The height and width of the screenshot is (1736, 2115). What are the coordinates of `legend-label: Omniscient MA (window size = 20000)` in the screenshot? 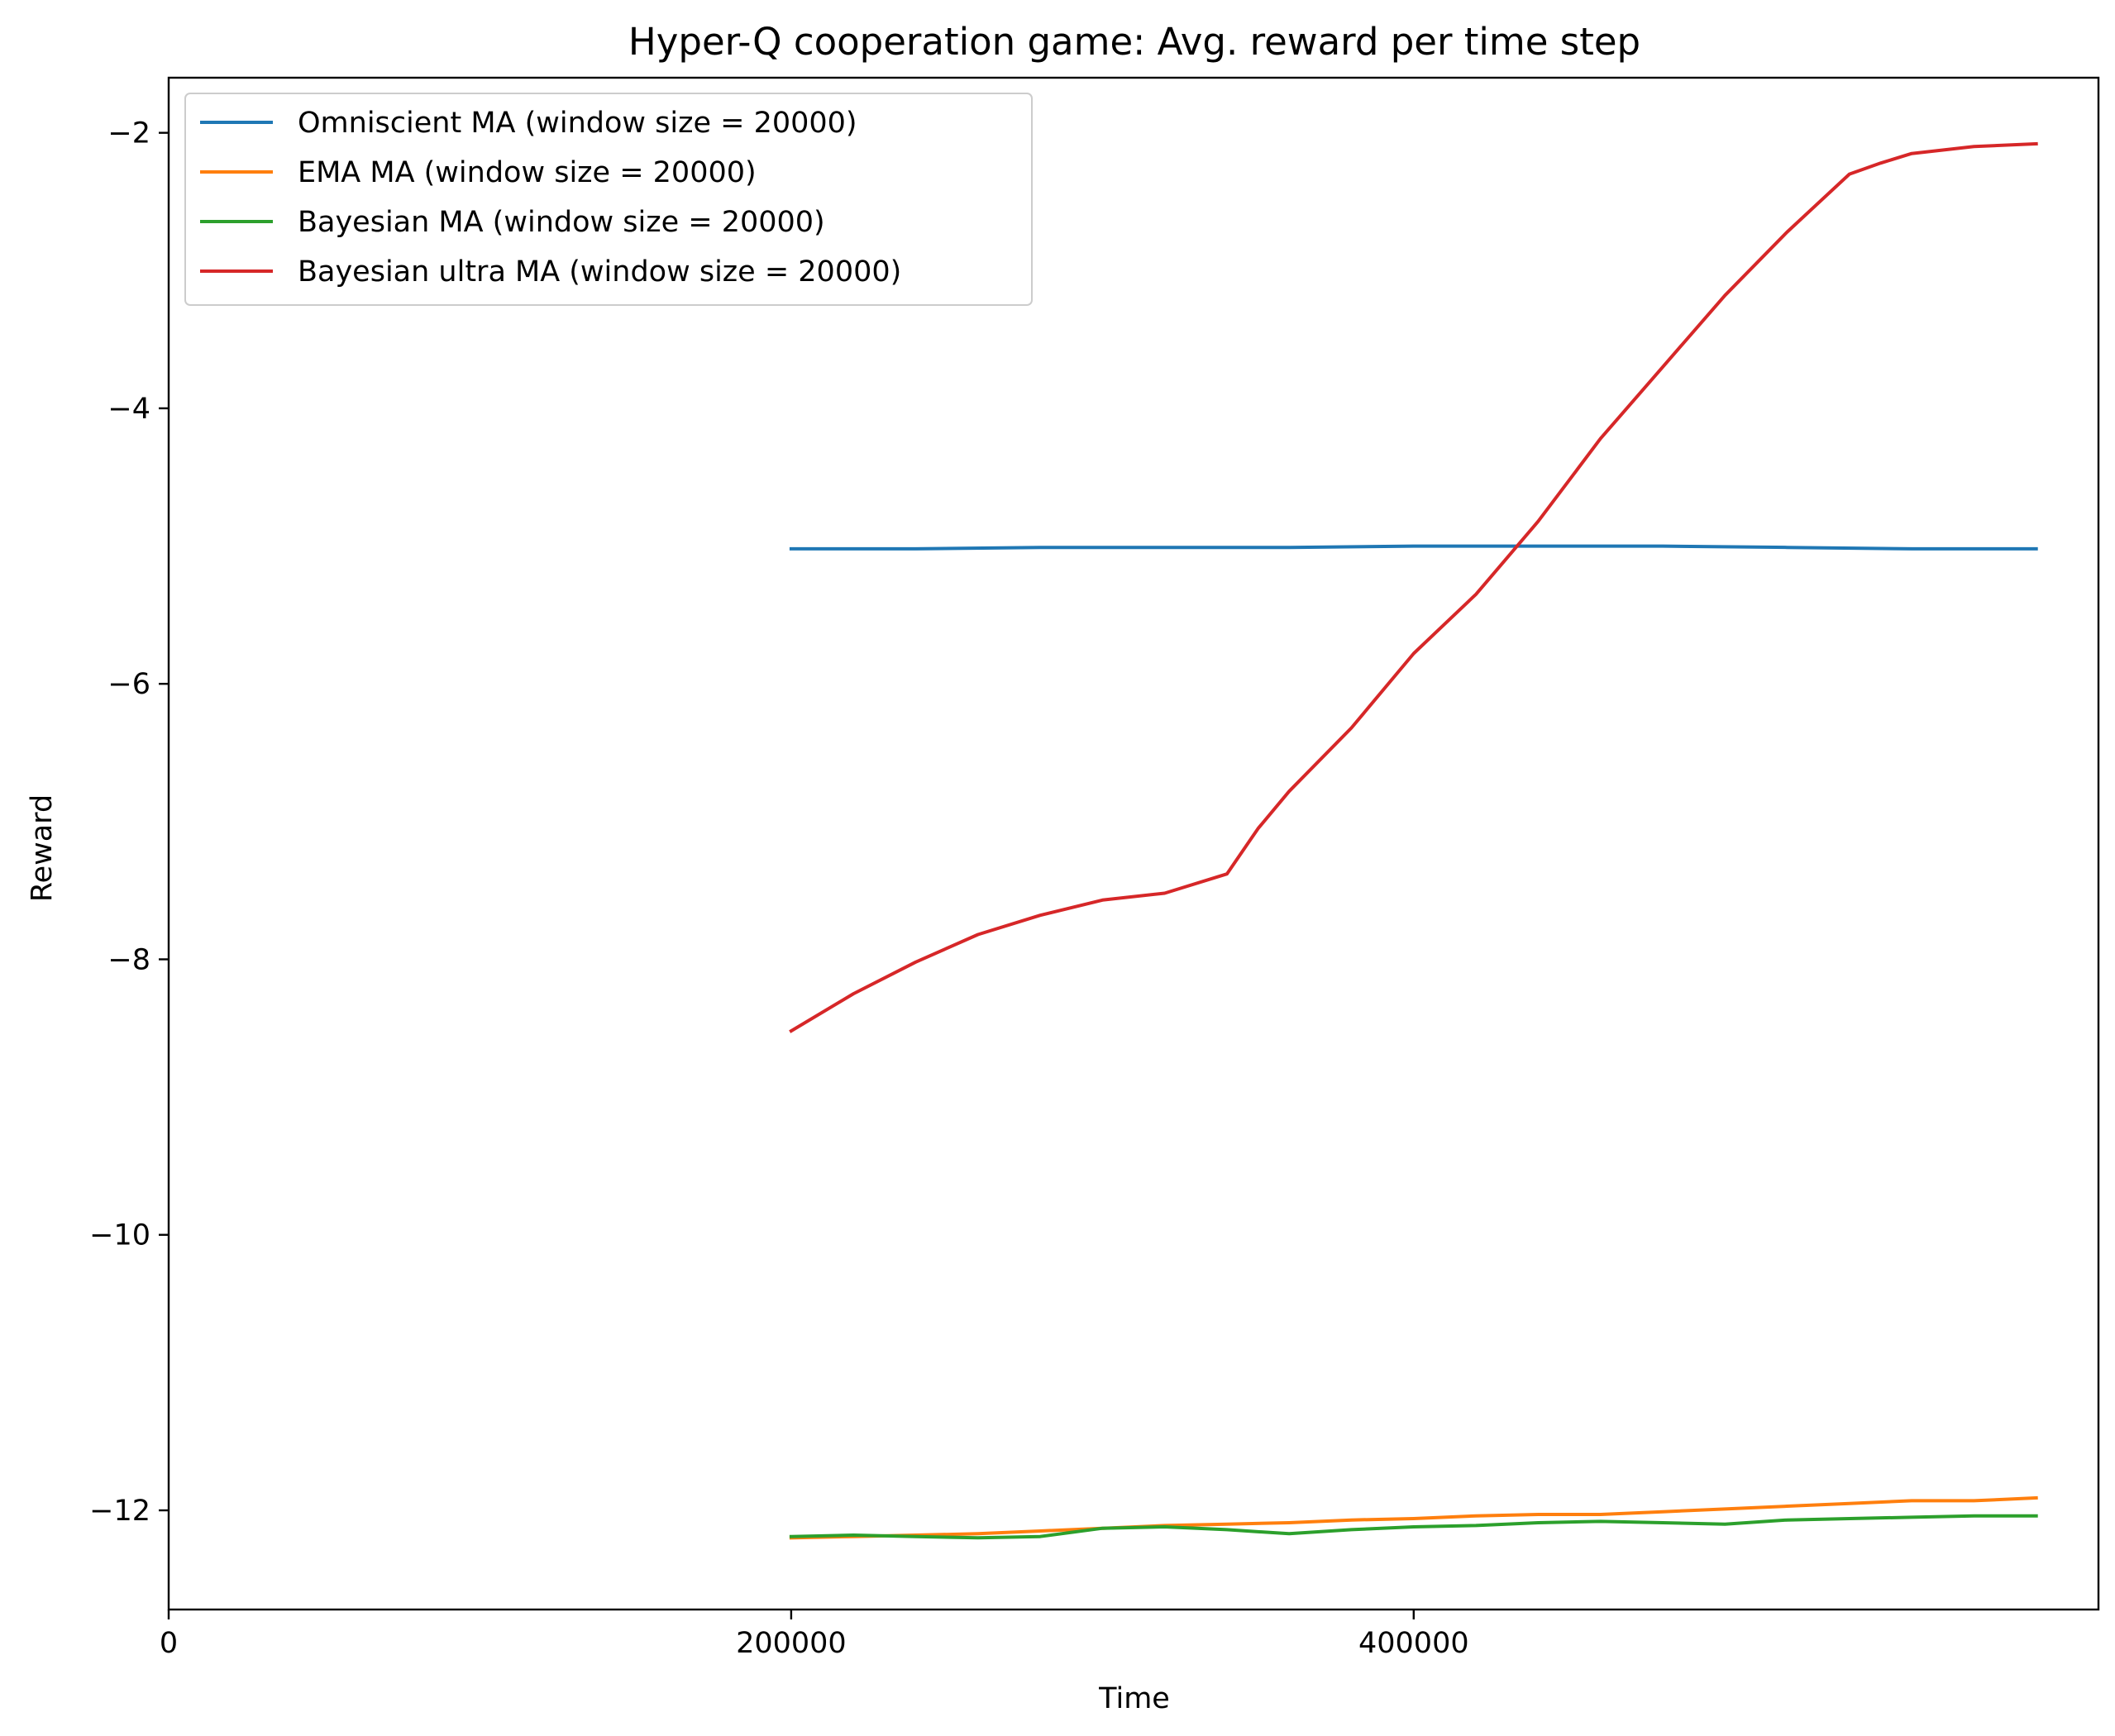 It's located at (577, 124).